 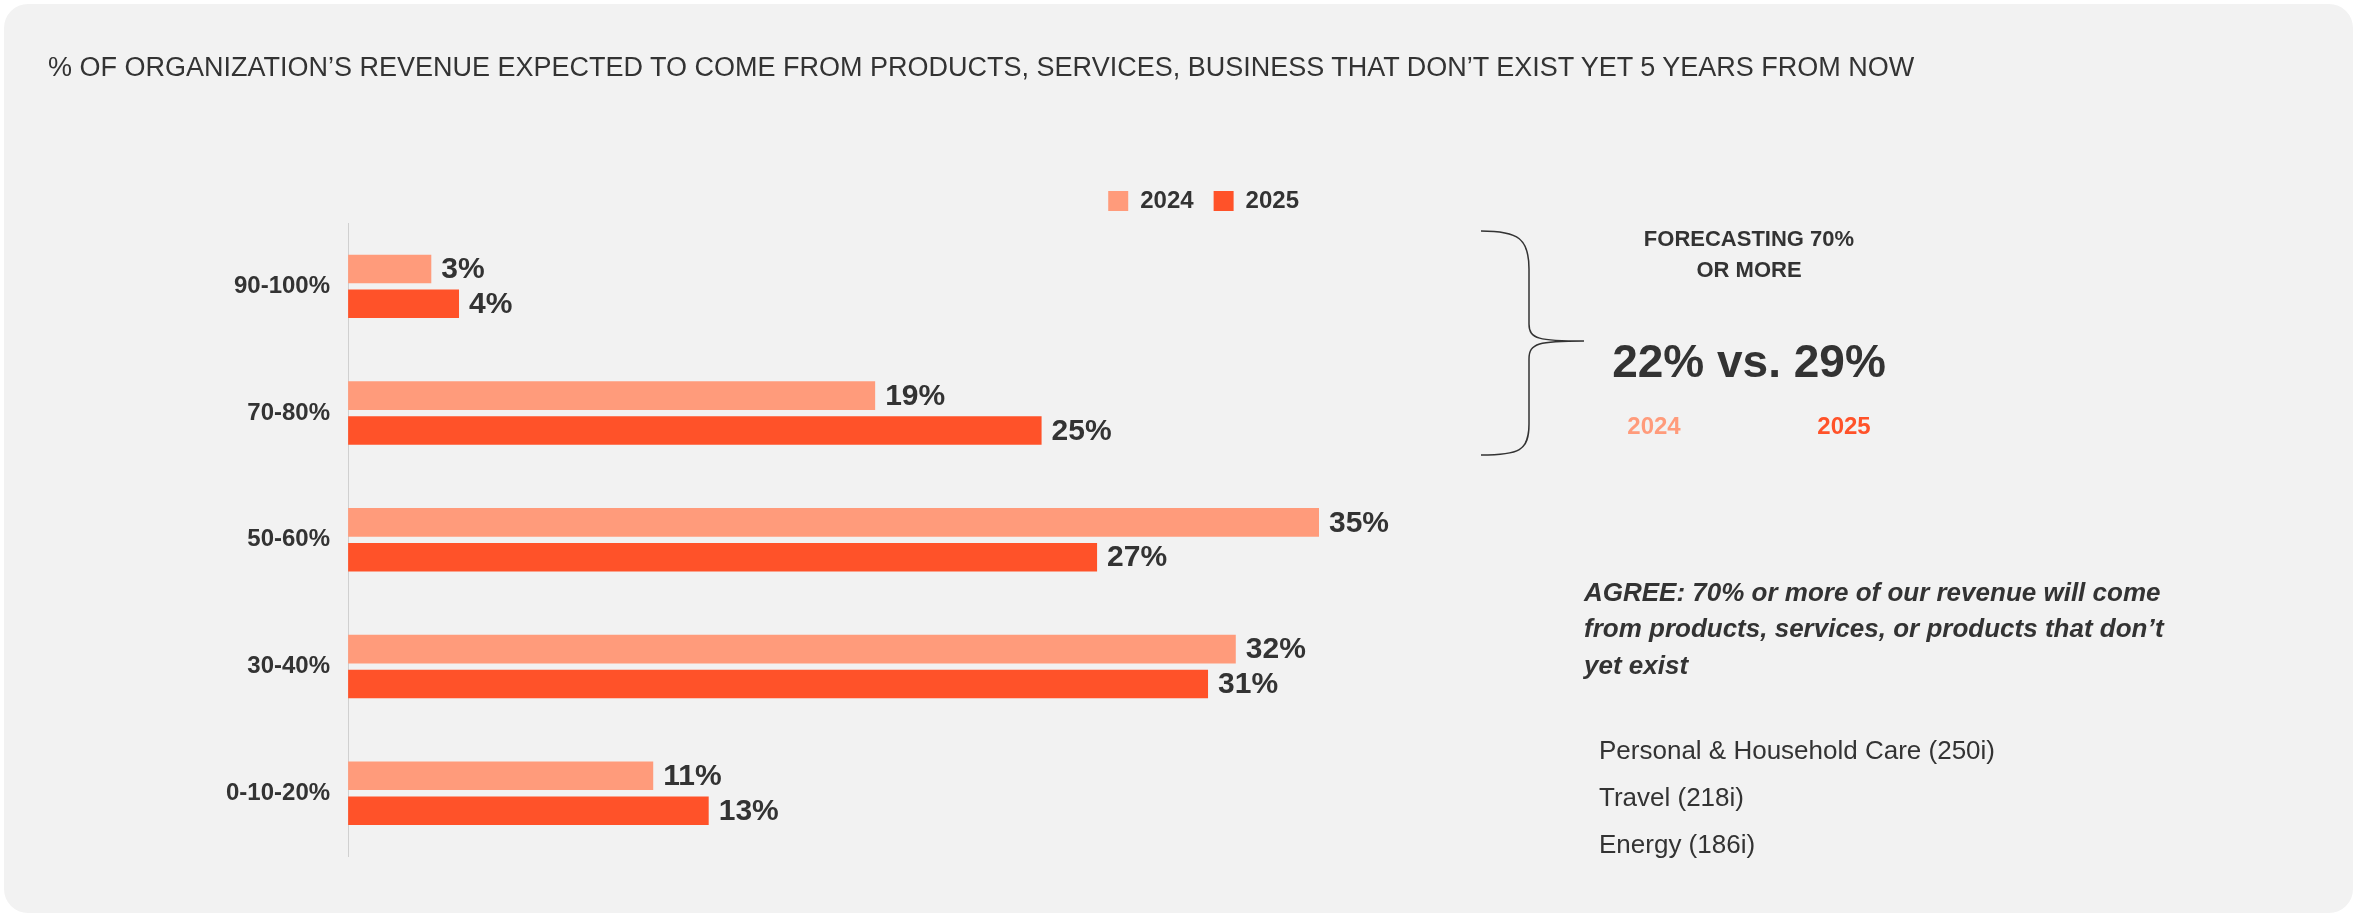 What do you see at coordinates (1137, 556) in the screenshot?
I see `data-label: 27%` at bounding box center [1137, 556].